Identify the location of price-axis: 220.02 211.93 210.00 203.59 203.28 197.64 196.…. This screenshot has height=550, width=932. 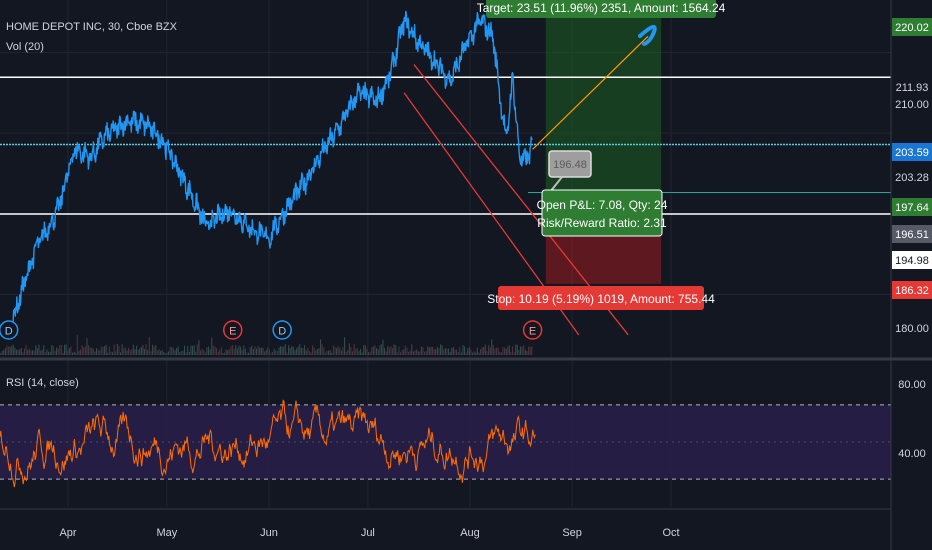
(911, 275).